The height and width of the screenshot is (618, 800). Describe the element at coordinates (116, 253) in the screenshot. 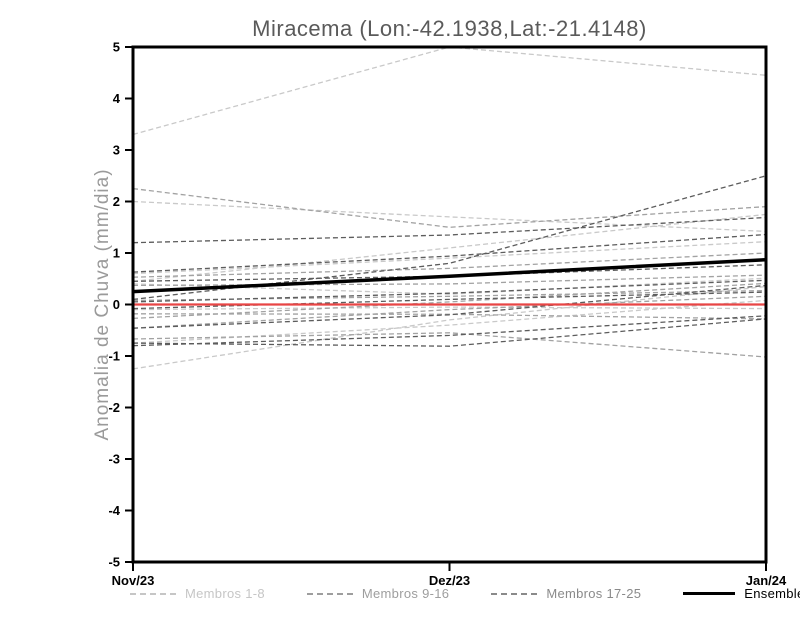

I see `y-tick-label: 1` at that location.